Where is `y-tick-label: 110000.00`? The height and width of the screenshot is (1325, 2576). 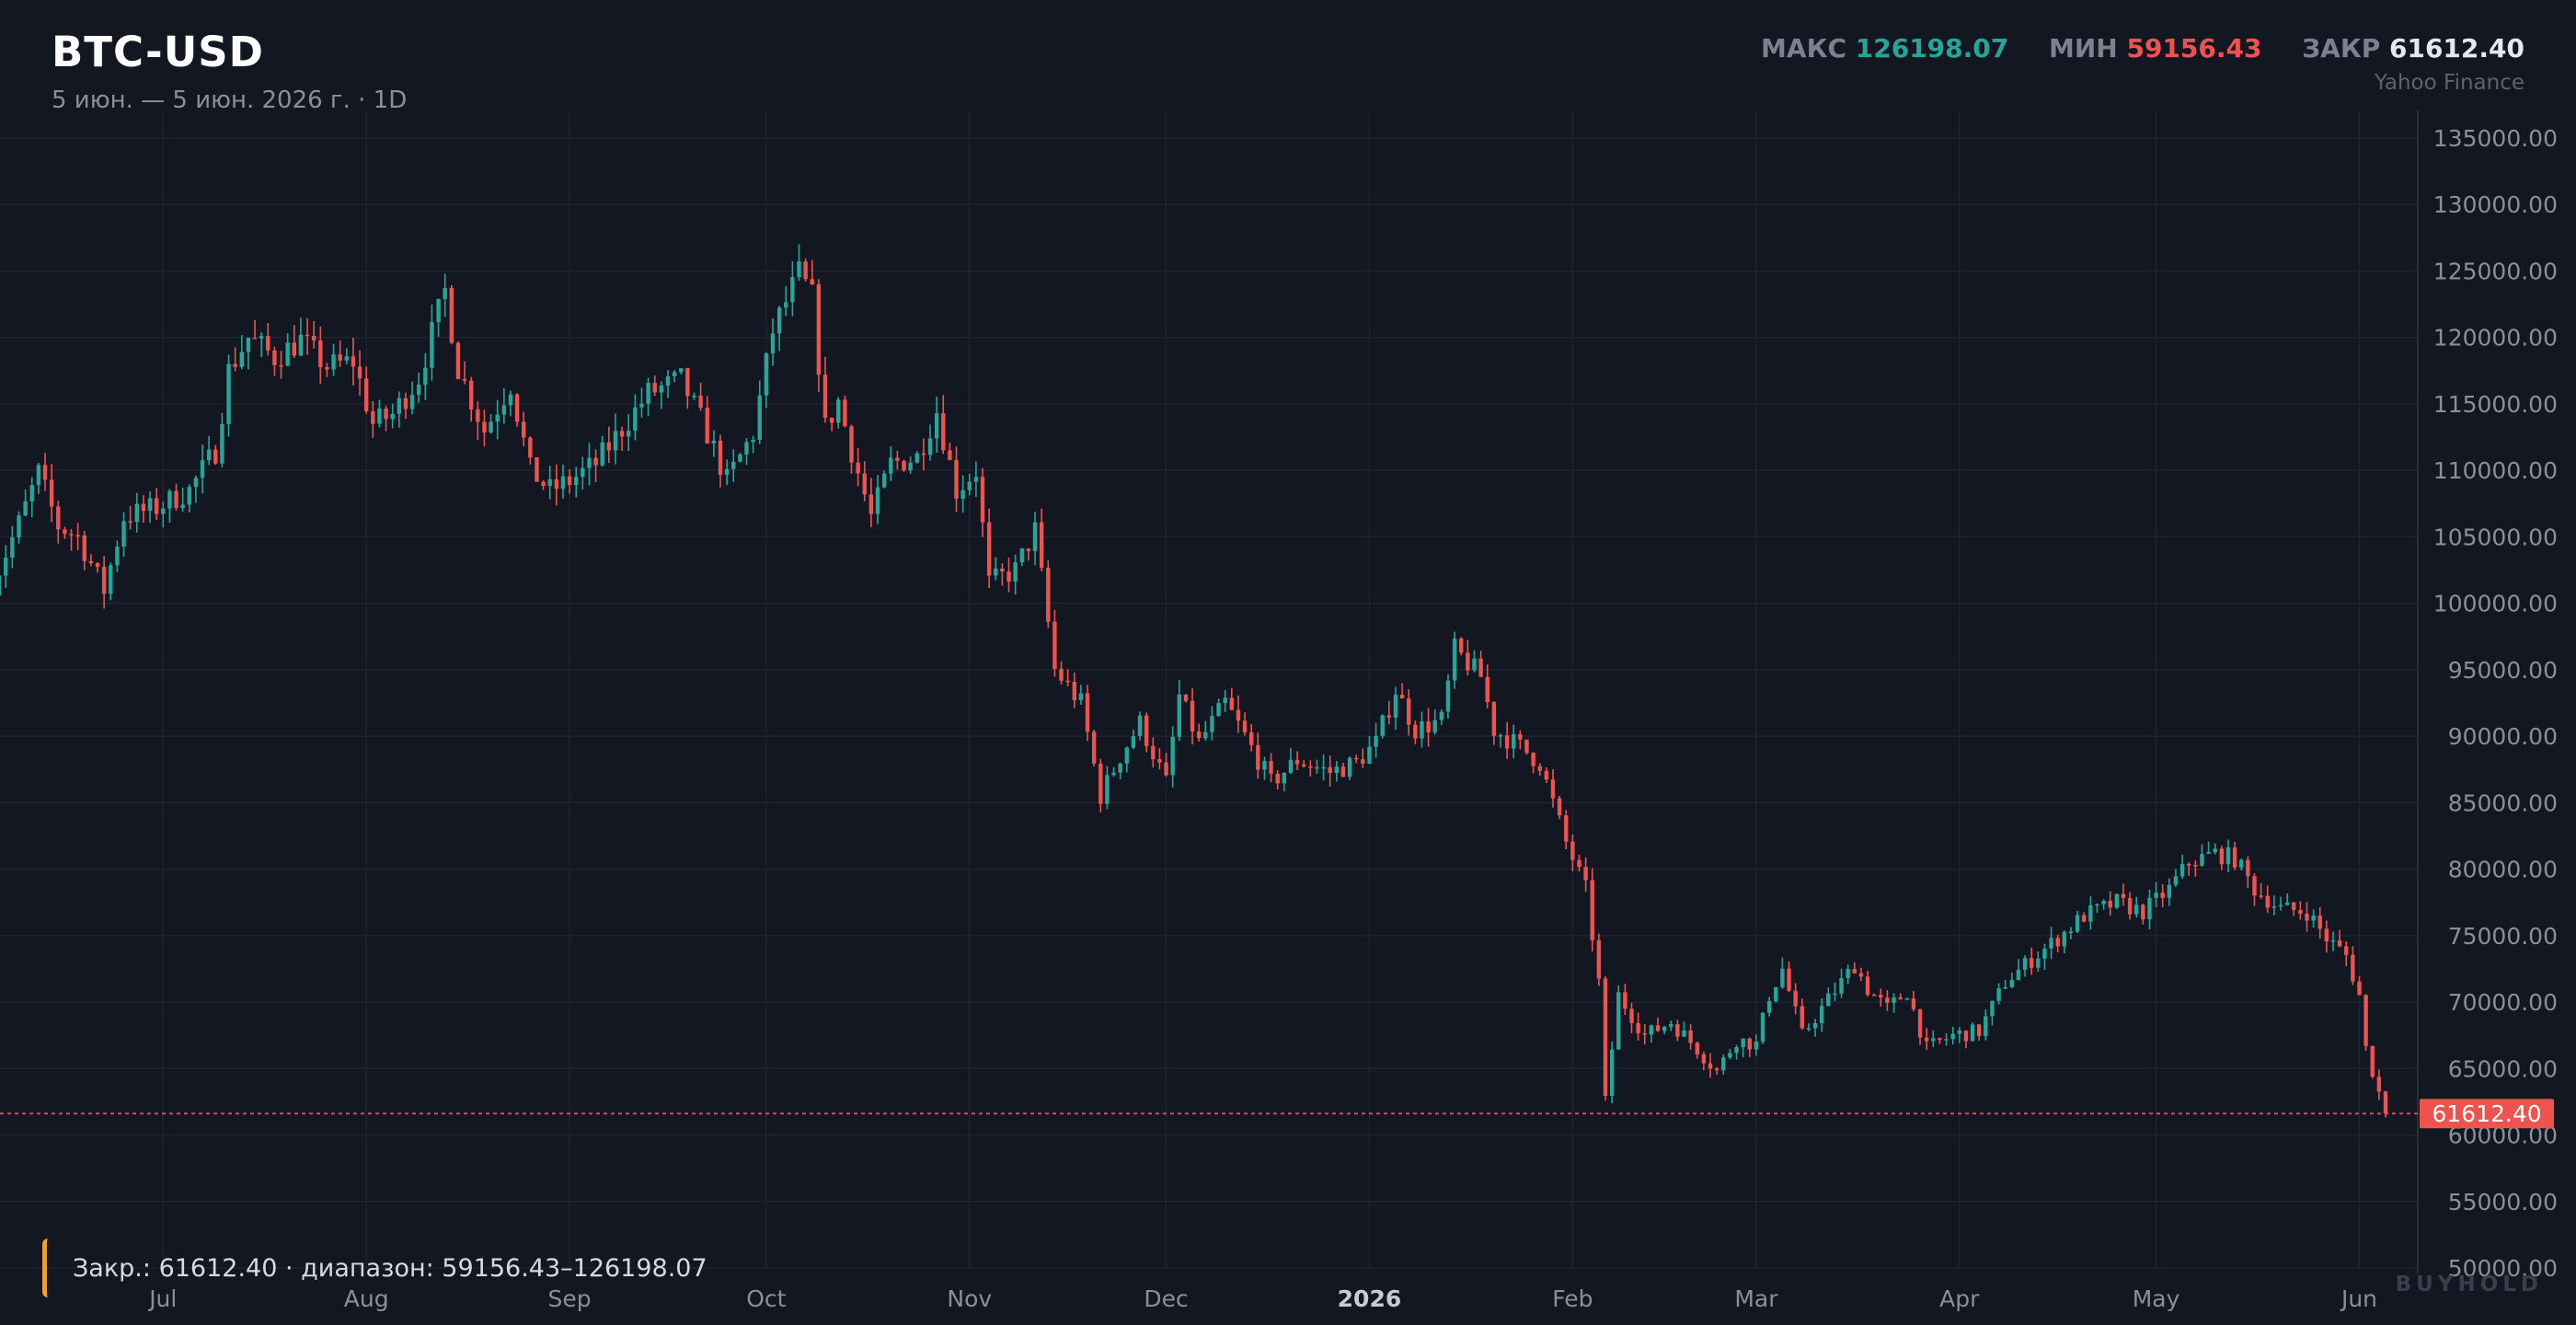
y-tick-label: 110000.00 is located at coordinates (2495, 470).